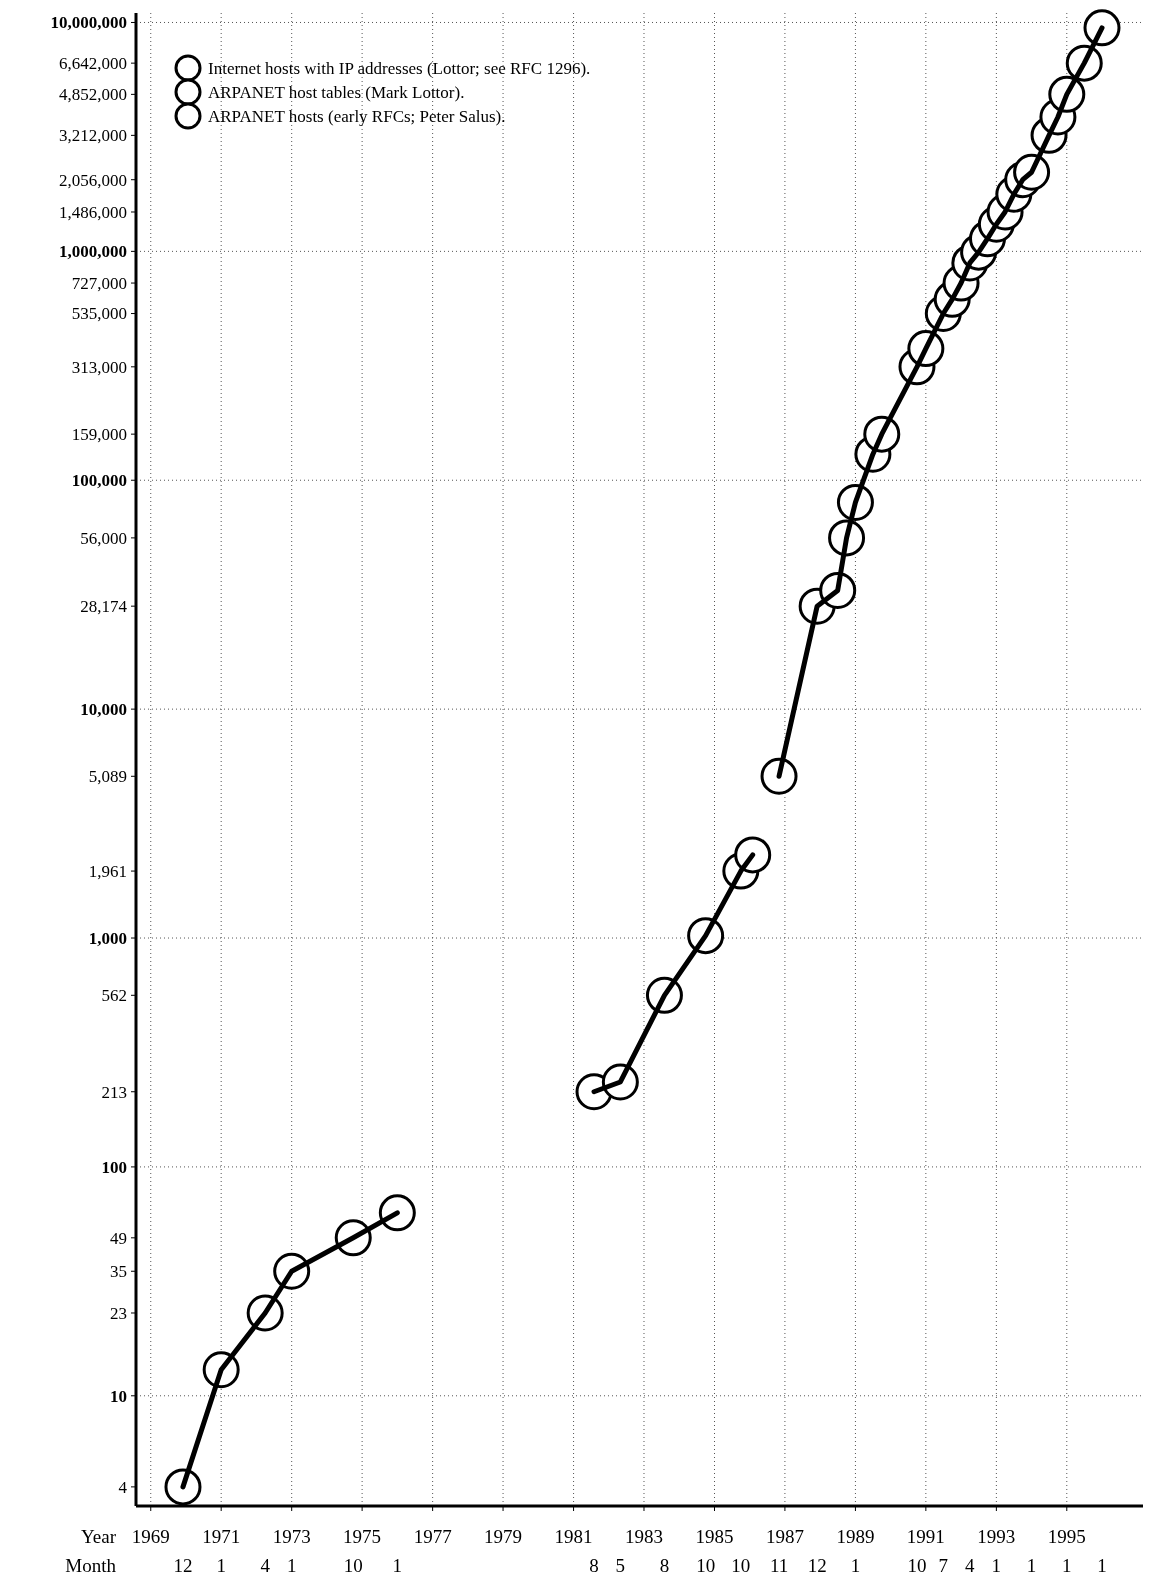  Describe the element at coordinates (99, 314) in the screenshot. I see `y-tick-label: 535,000` at that location.